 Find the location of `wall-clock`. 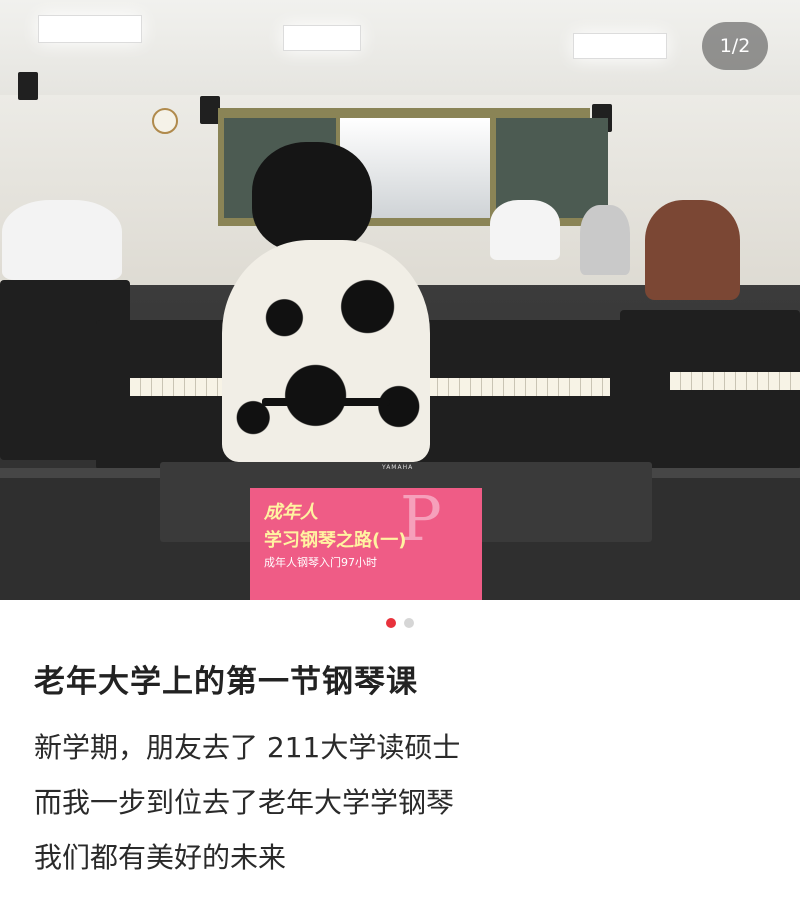

wall-clock is located at coordinates (165, 121).